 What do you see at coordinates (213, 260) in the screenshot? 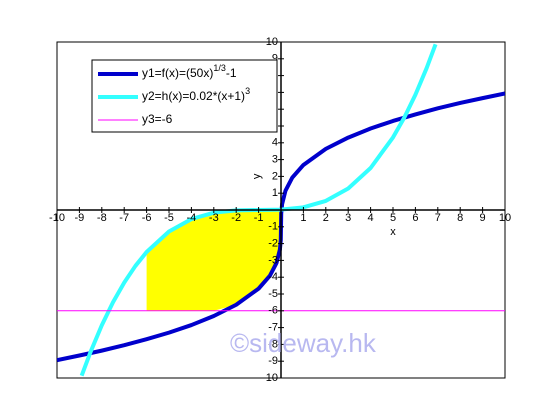
I see `shaded-region` at bounding box center [213, 260].